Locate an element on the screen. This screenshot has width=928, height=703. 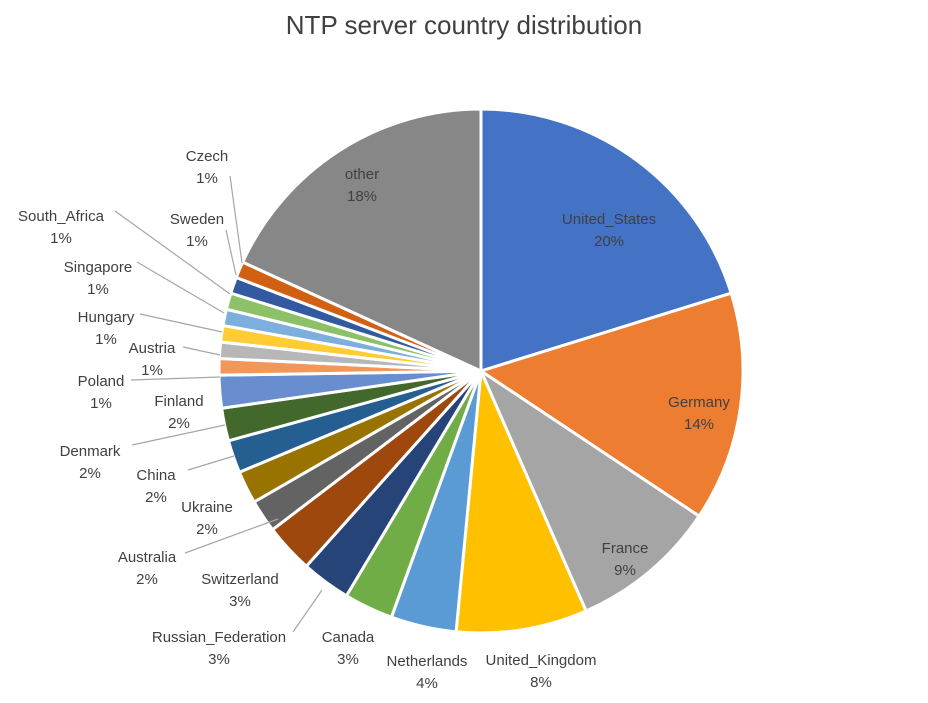
data-label-france: France 9% is located at coordinates (625, 559).